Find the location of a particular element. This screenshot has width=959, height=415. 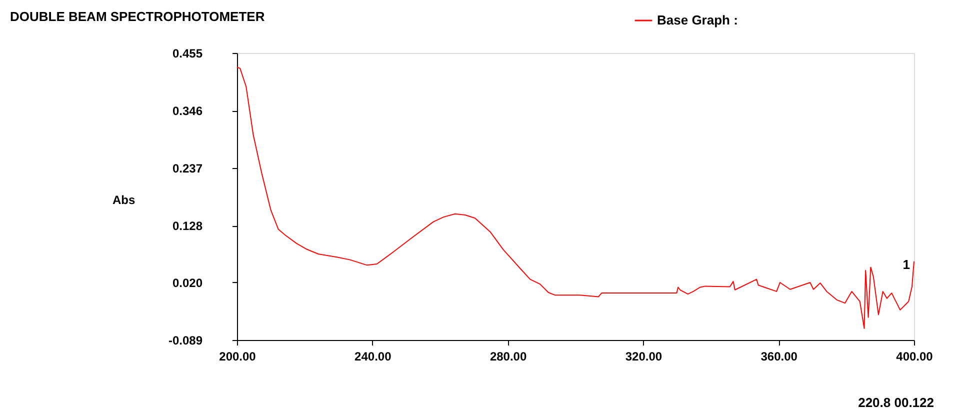

y-tick-label: 0.020 is located at coordinates (187, 283).